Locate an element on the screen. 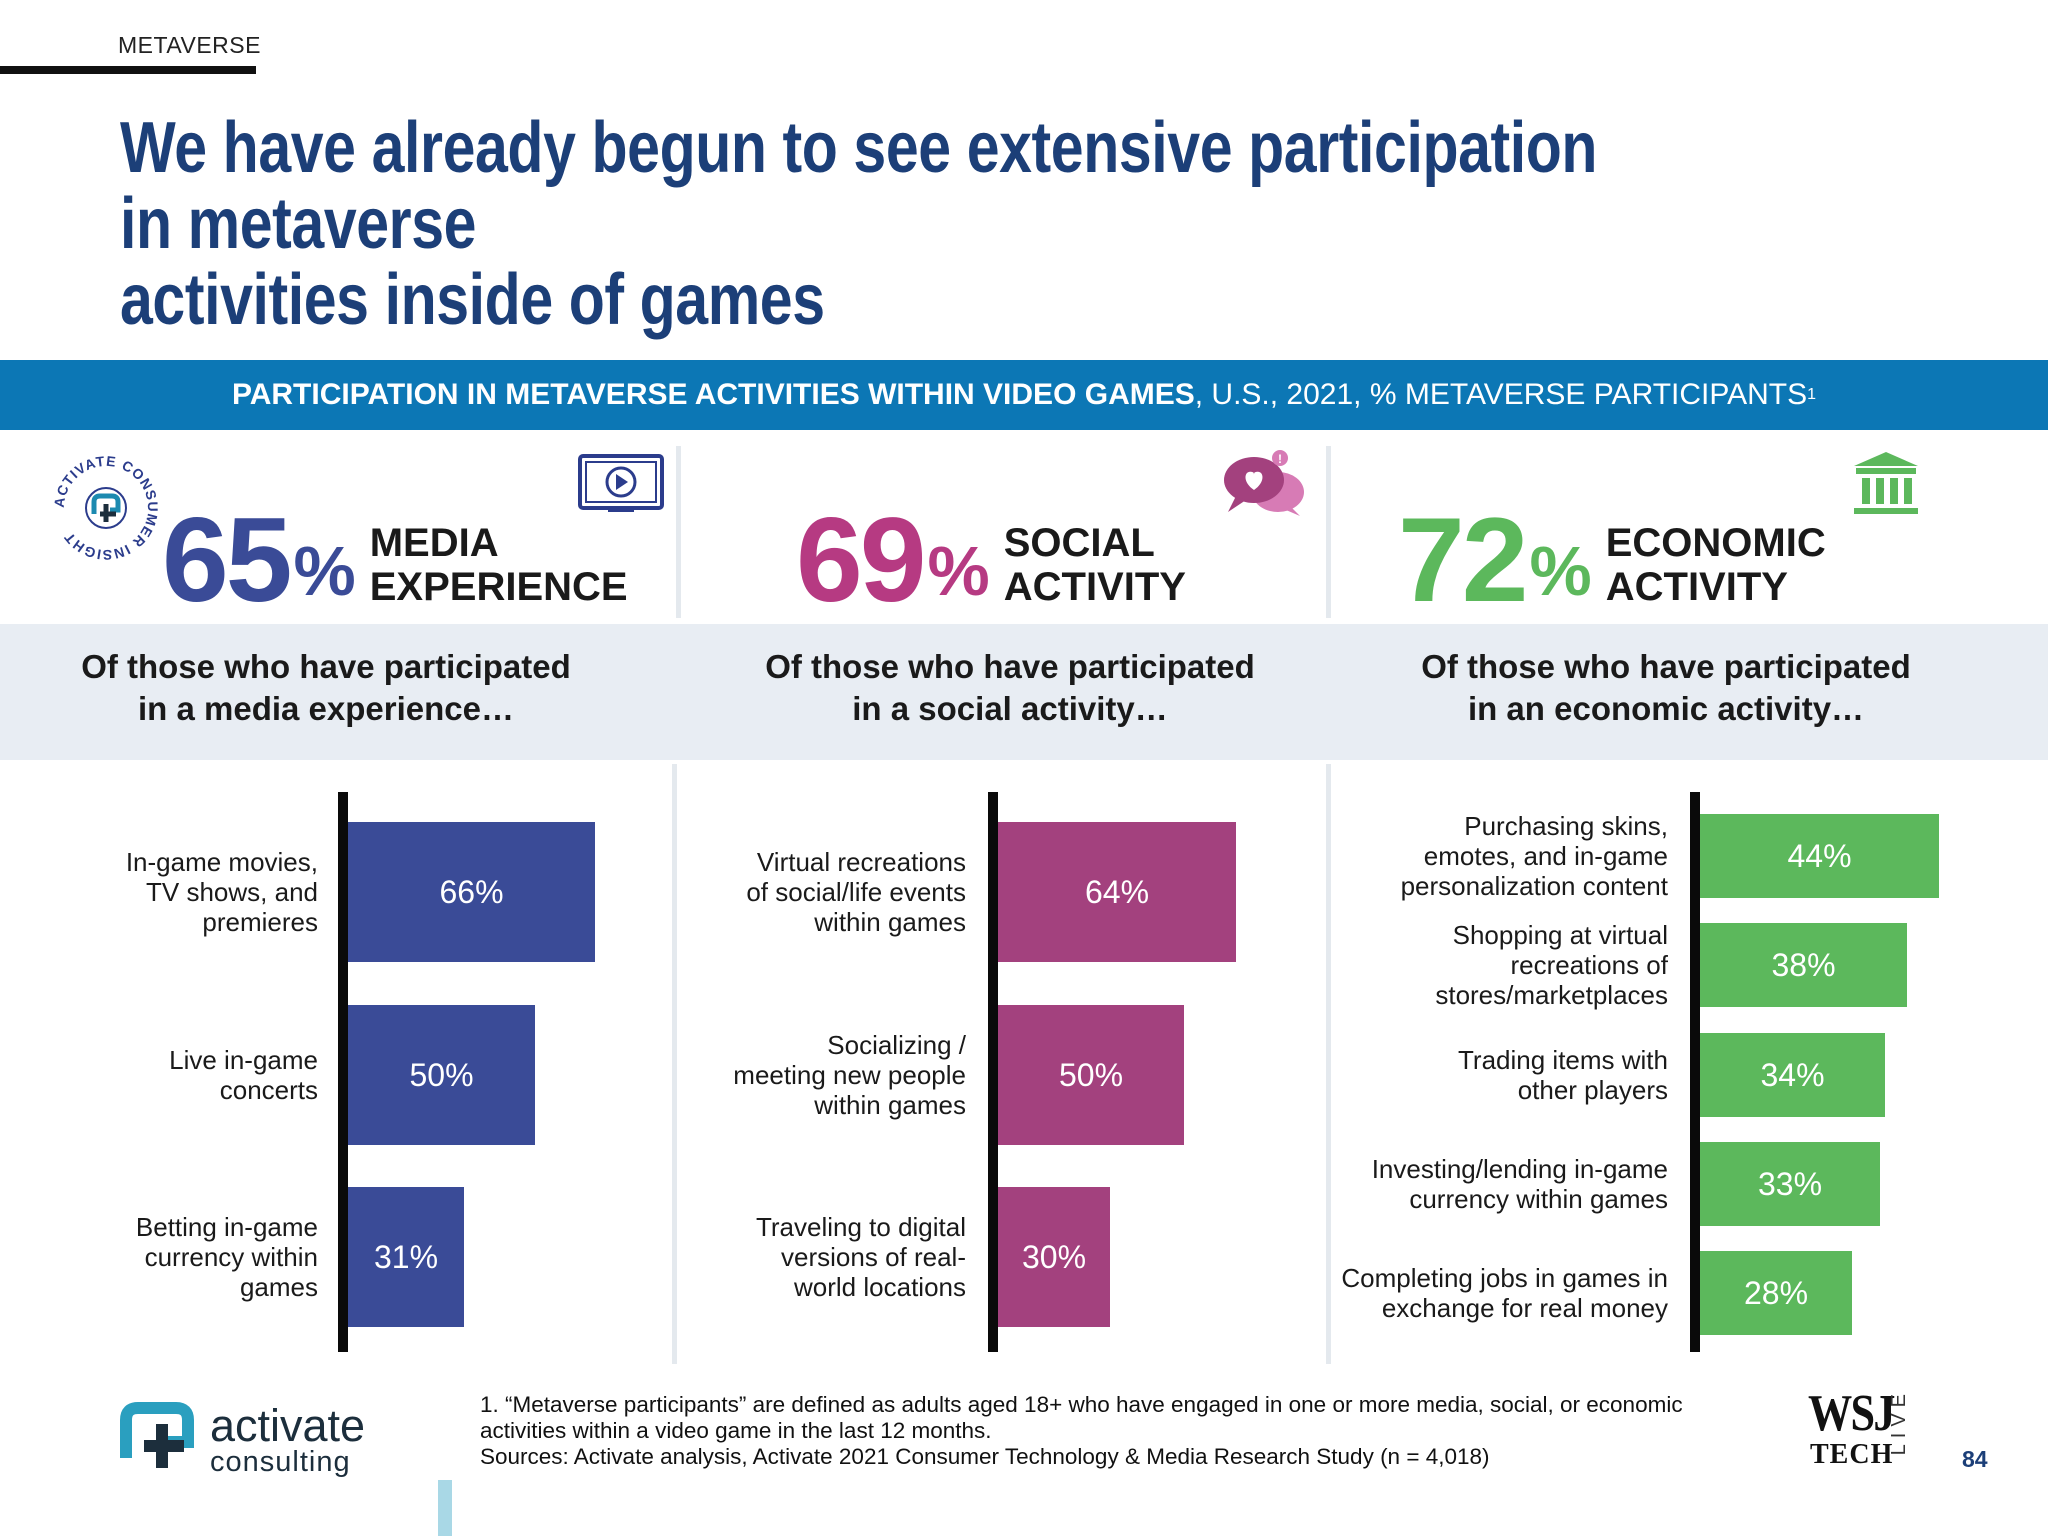 This screenshot has height=1536, width=2048. bar-economic-3: 34% is located at coordinates (1792, 1075).